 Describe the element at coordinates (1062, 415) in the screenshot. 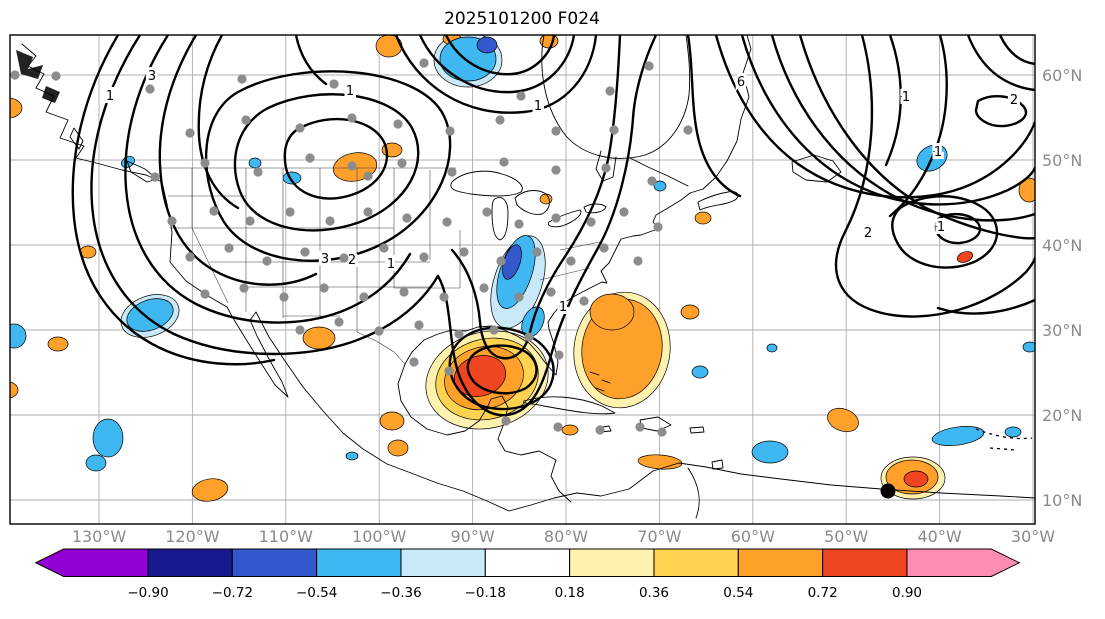

I see `lat-tick-label: 20°N` at that location.